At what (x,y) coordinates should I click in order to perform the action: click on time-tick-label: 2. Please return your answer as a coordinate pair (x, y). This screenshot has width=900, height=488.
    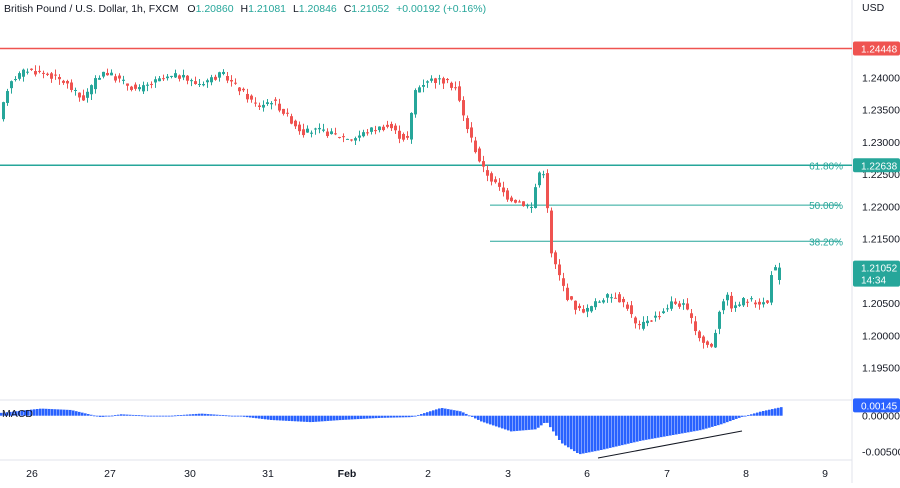
    Looking at the image, I should click on (428, 474).